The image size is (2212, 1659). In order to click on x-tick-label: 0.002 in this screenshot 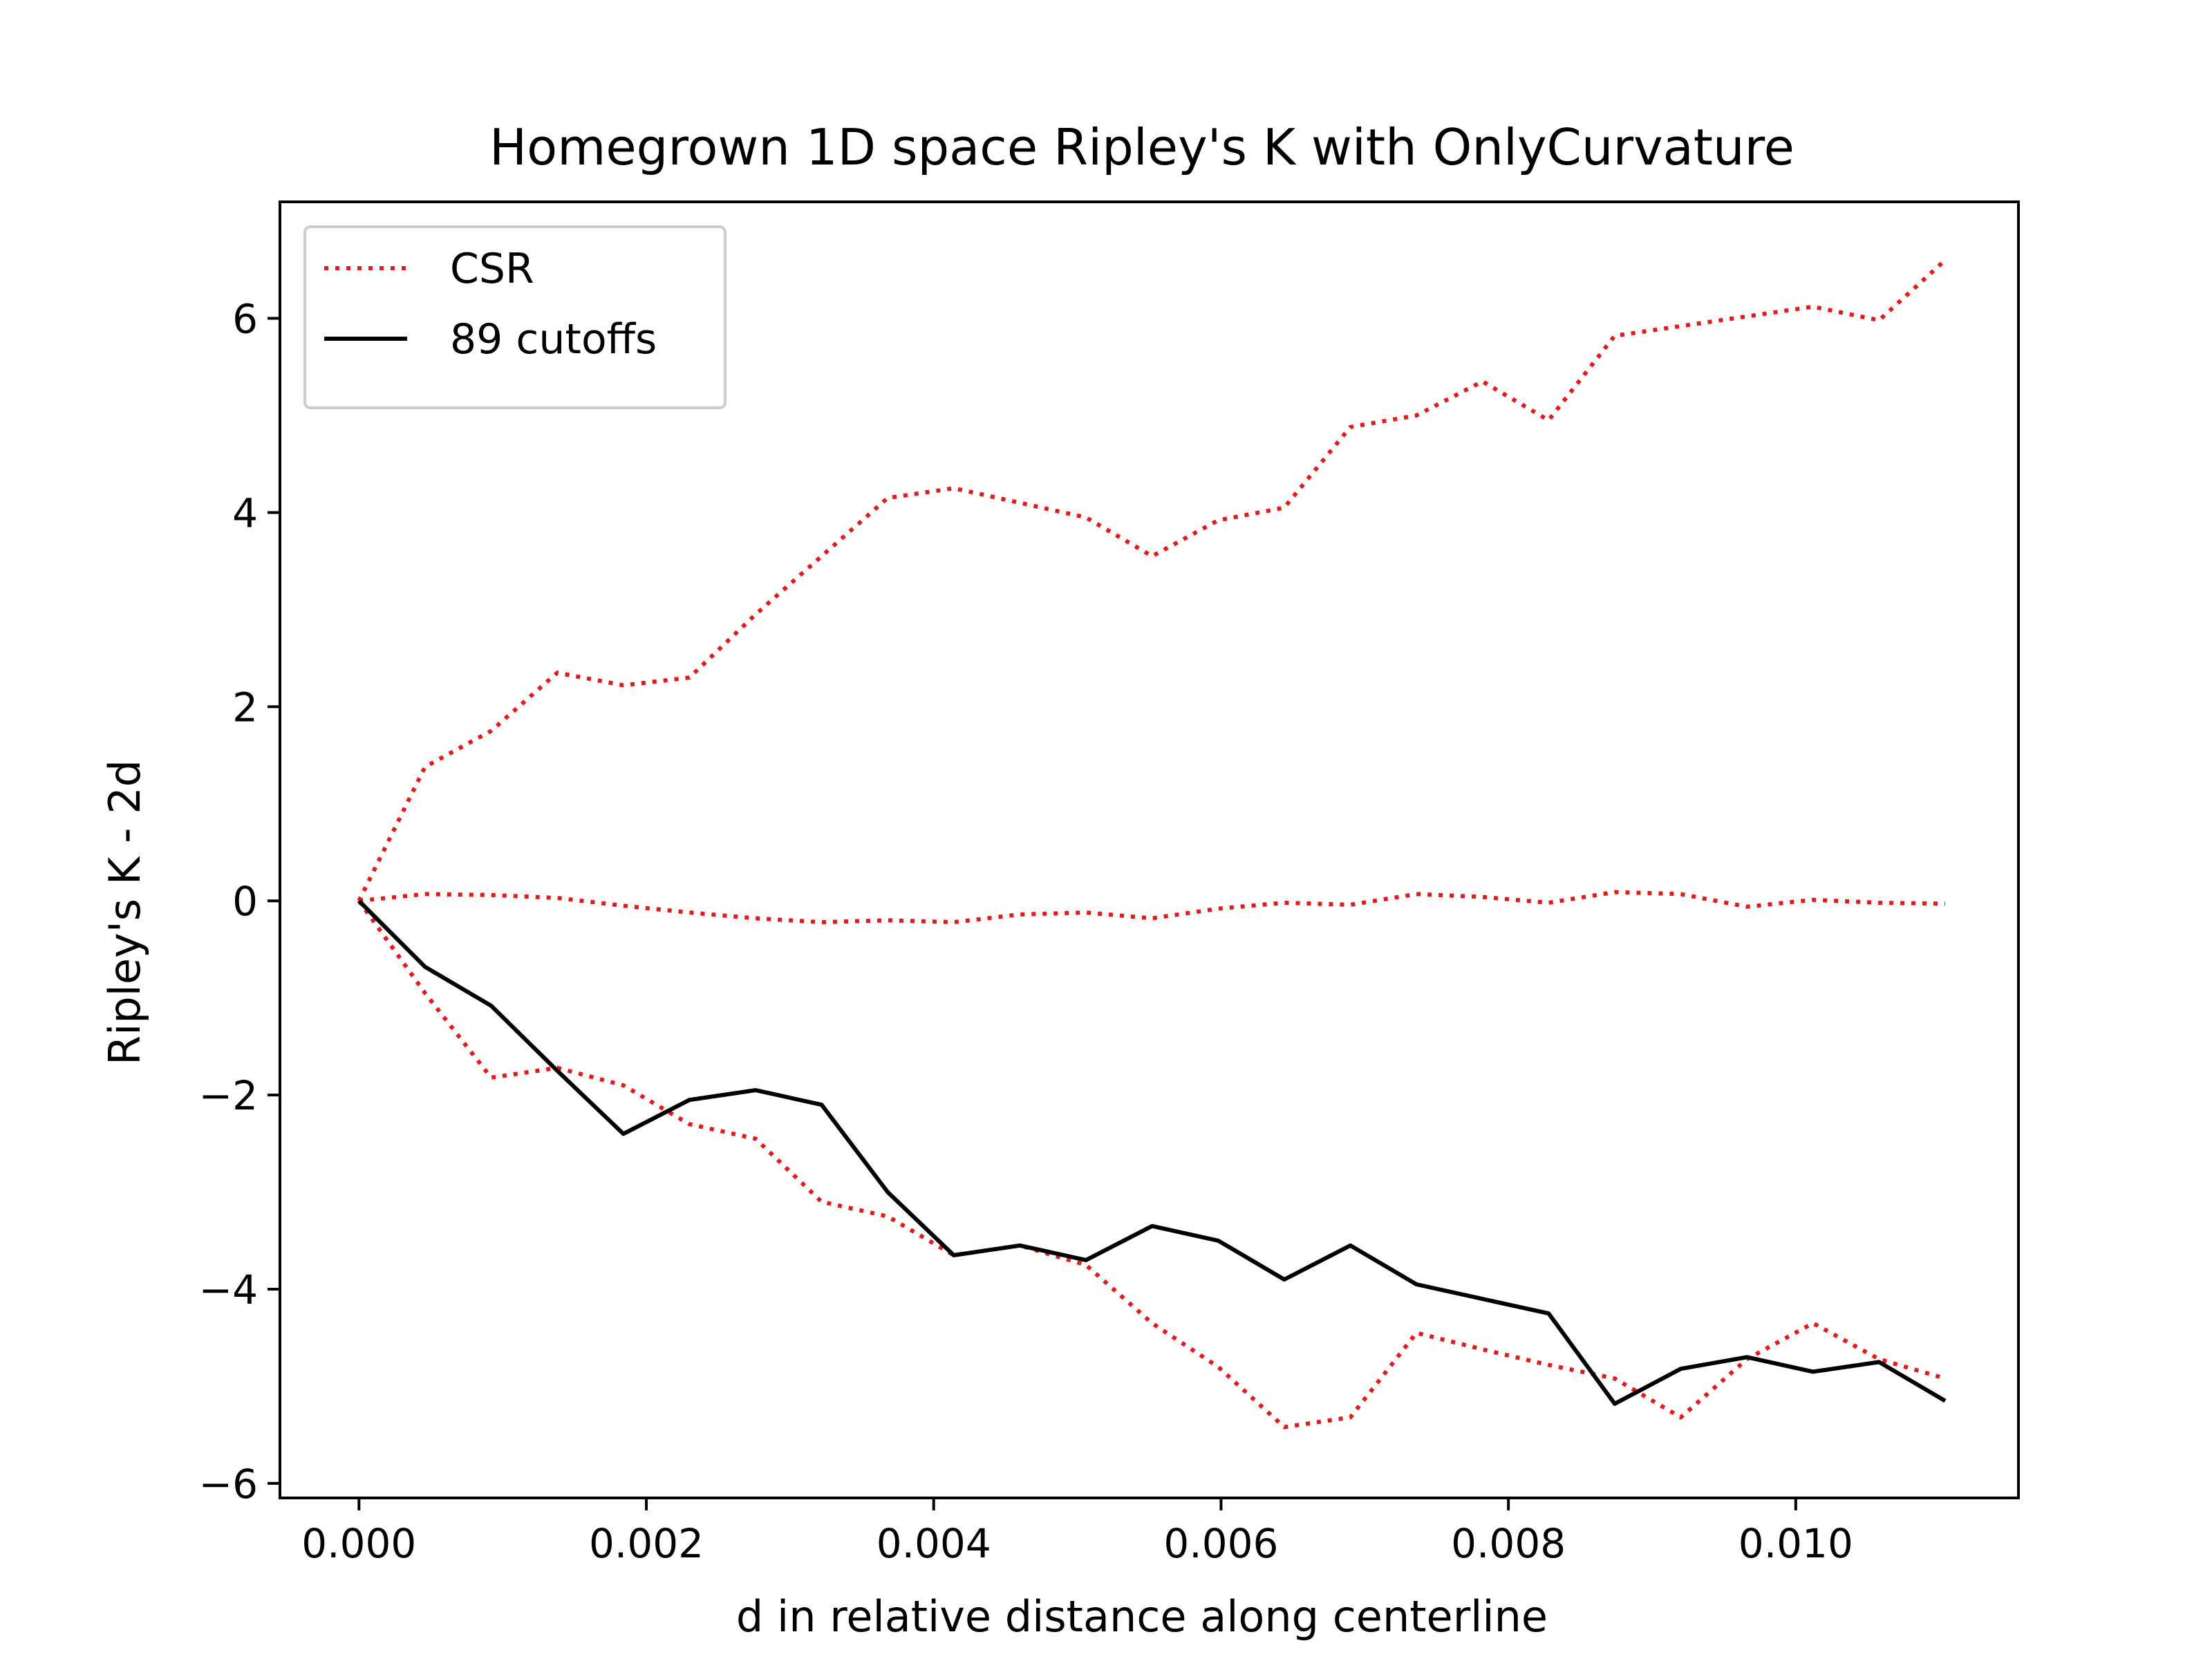, I will do `click(646, 1544)`.